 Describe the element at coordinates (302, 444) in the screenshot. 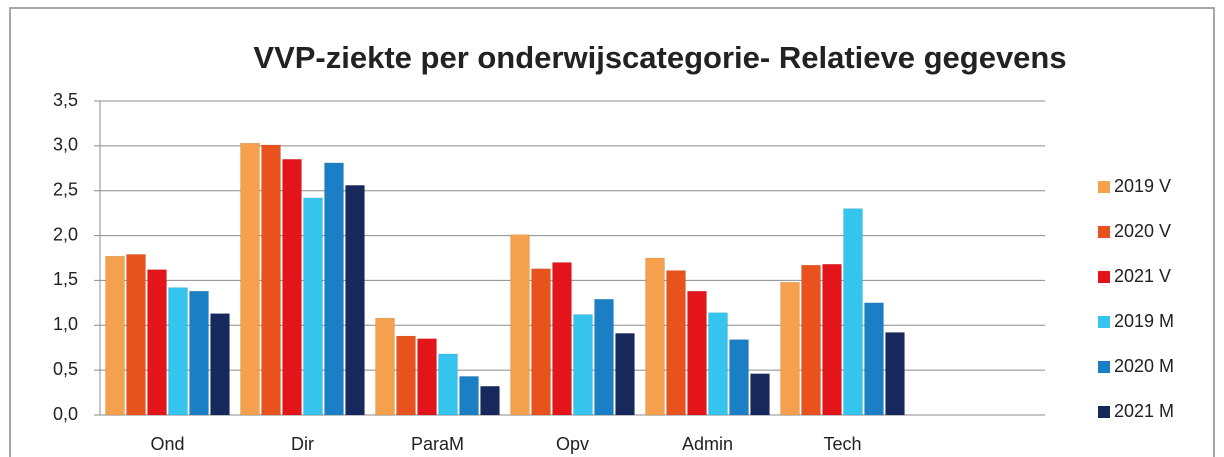

I see `x-tick-label: Dir` at that location.